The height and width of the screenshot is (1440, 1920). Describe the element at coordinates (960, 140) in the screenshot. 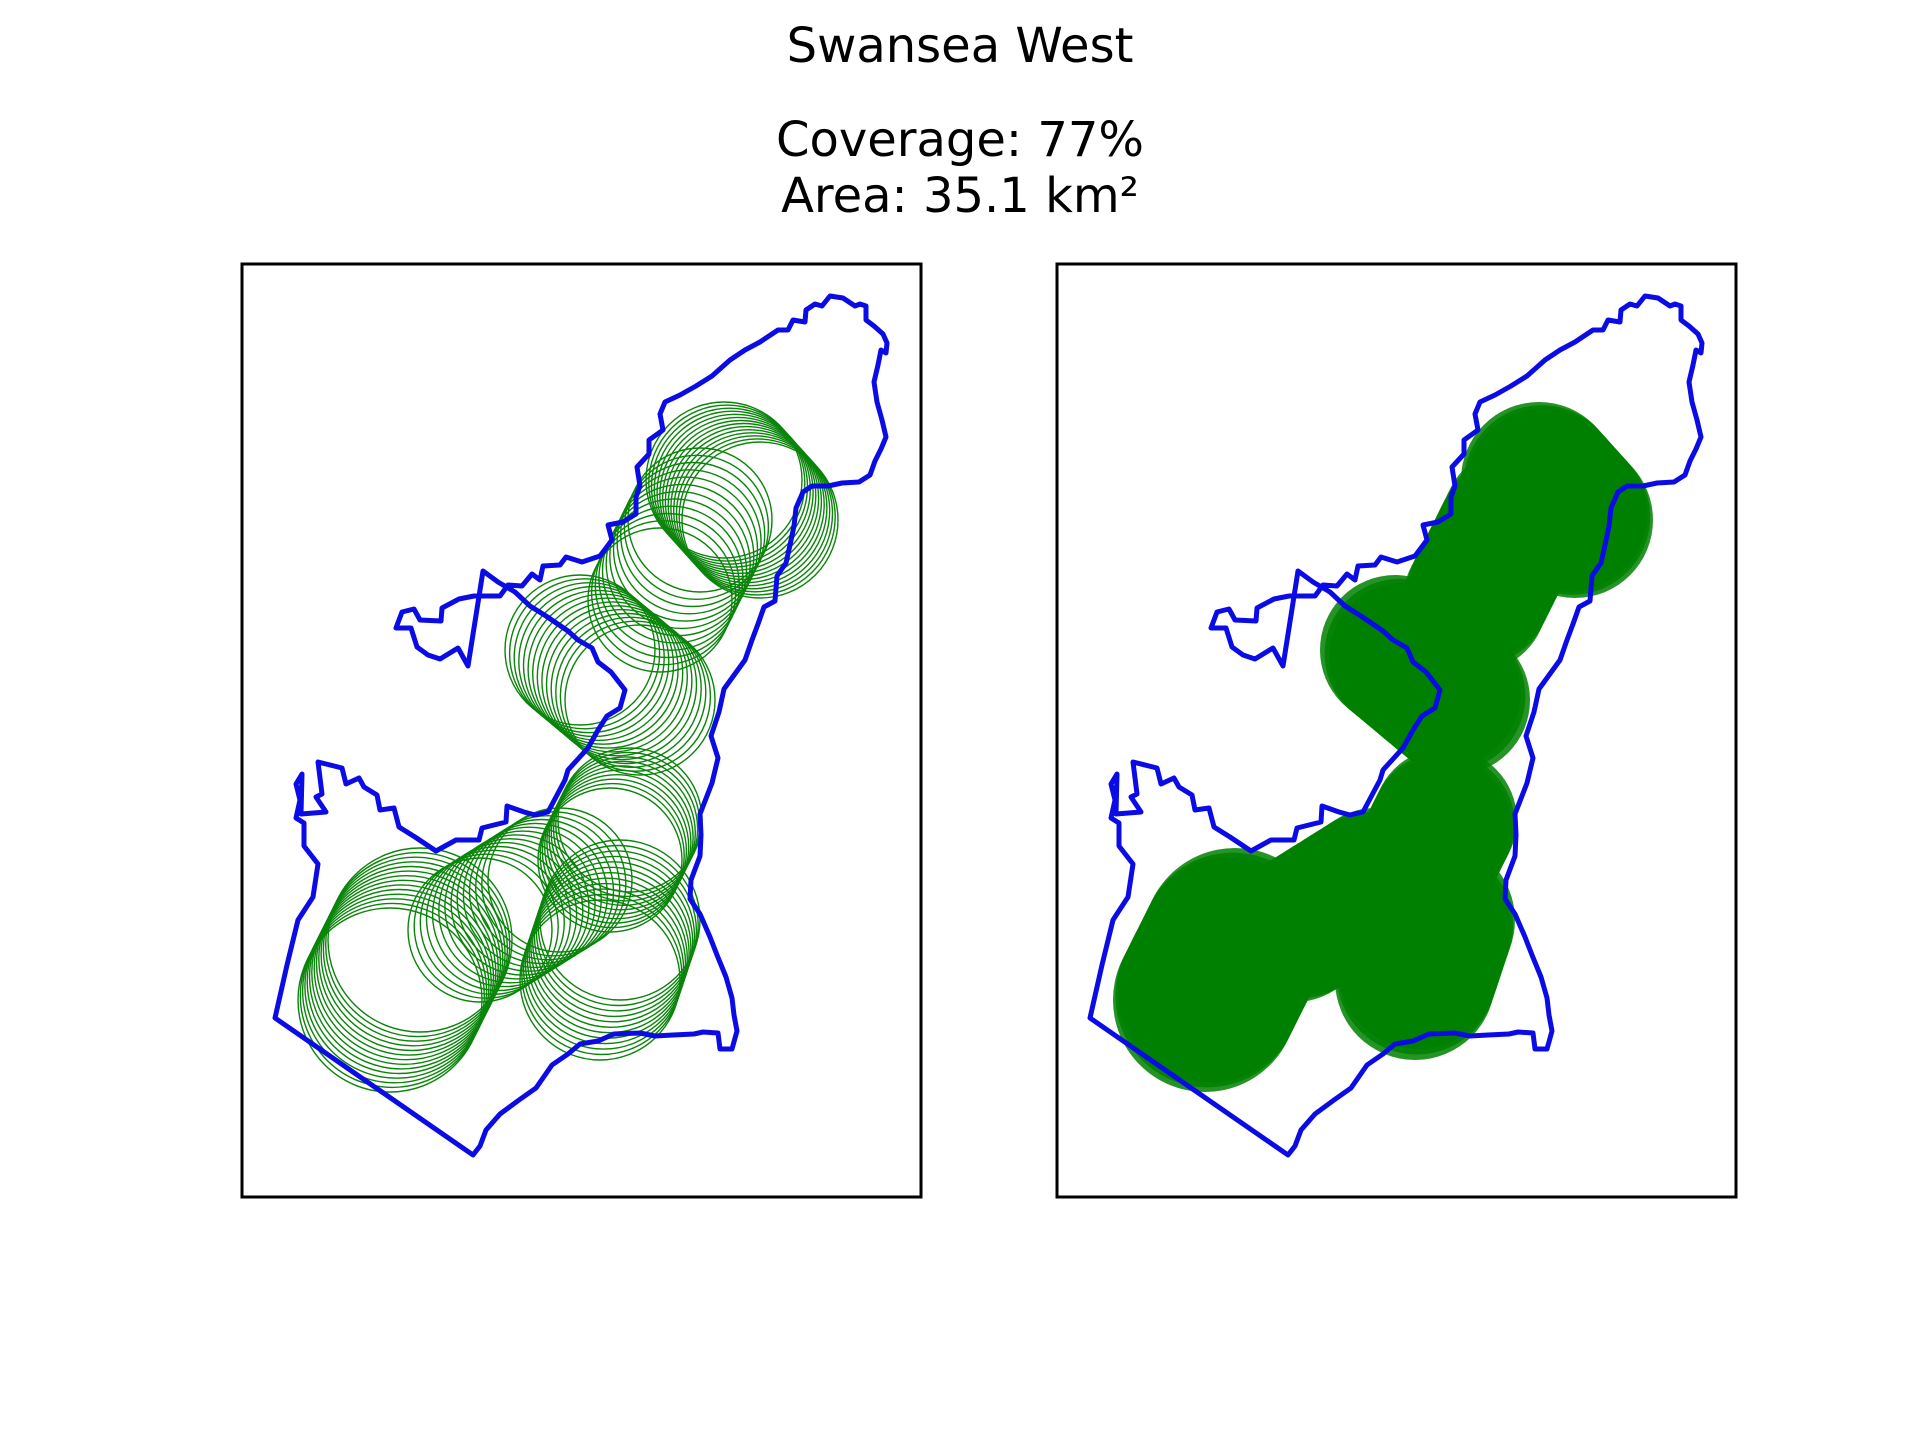

I see `coverage-label: Coverage: 77%` at that location.